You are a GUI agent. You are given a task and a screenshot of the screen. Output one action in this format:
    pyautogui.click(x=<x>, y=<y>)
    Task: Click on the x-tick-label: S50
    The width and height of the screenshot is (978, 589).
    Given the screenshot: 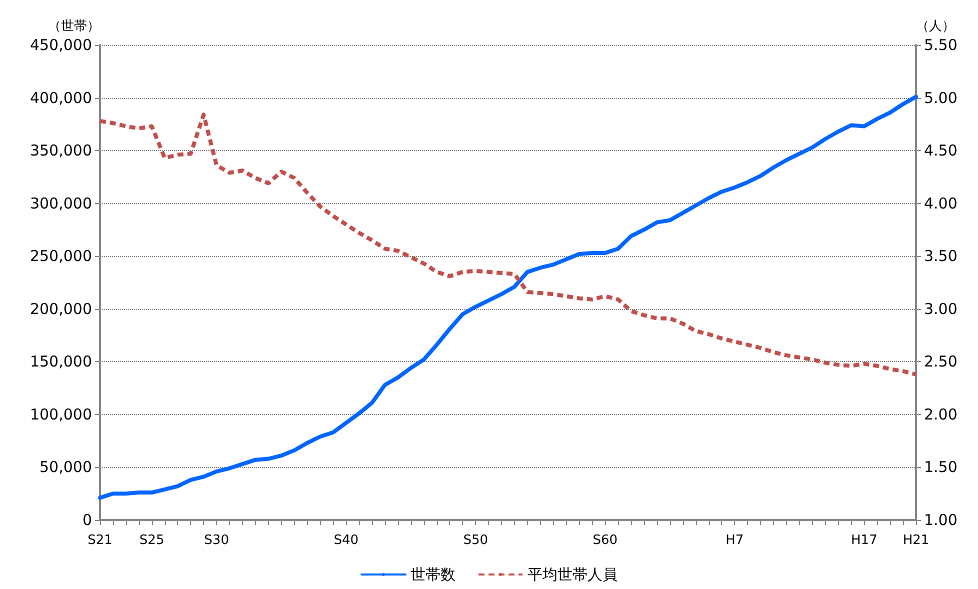 What is the action you would take?
    pyautogui.click(x=475, y=540)
    